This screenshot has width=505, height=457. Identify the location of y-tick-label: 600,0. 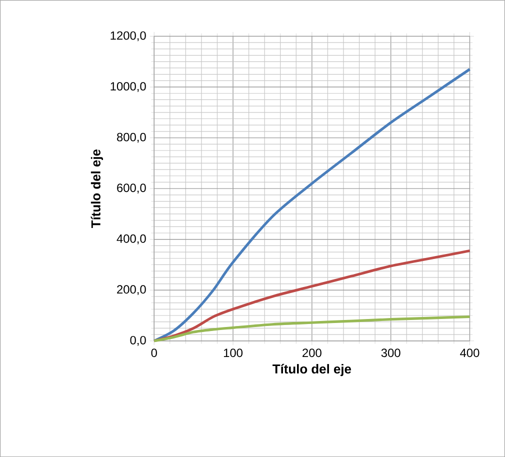
(131, 189).